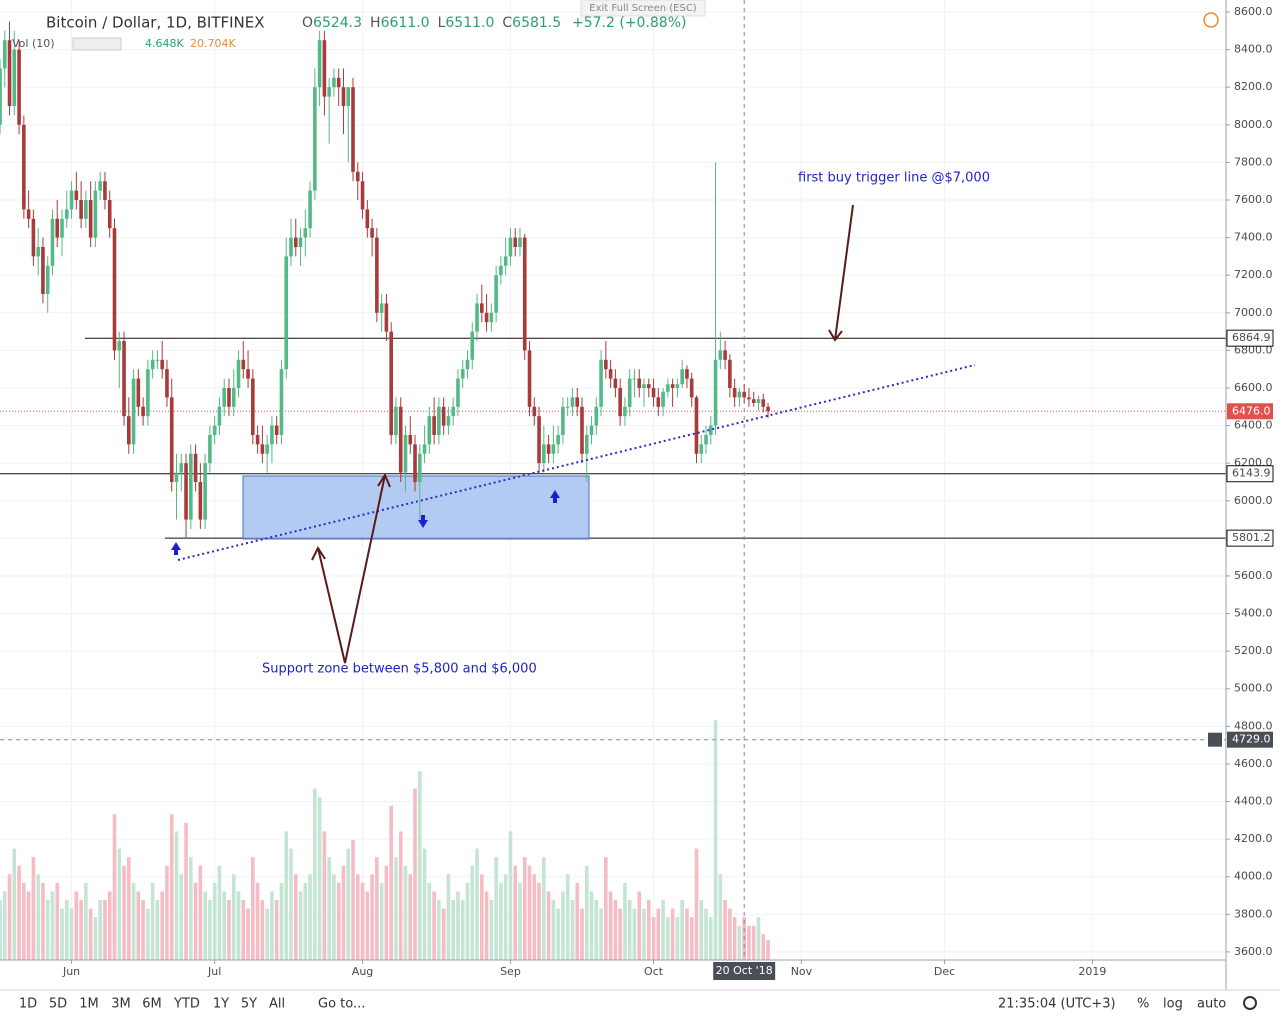 The width and height of the screenshot is (1280, 1024). Describe the element at coordinates (1253, 575) in the screenshot. I see `y-tick-label: 5600.0` at that location.